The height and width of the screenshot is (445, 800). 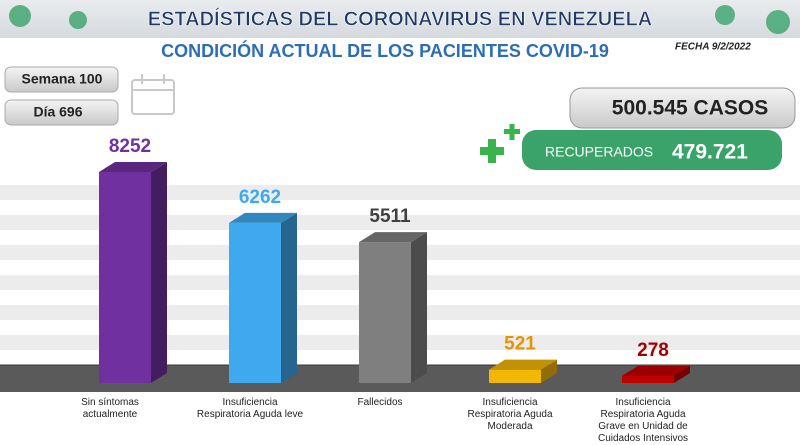 I want to click on category-label: Fallecidos, so click(x=380, y=402).